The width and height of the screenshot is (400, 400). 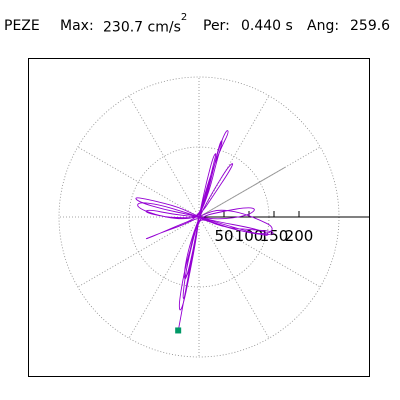 I want to click on max-value-exponent: 2, so click(x=184, y=17).